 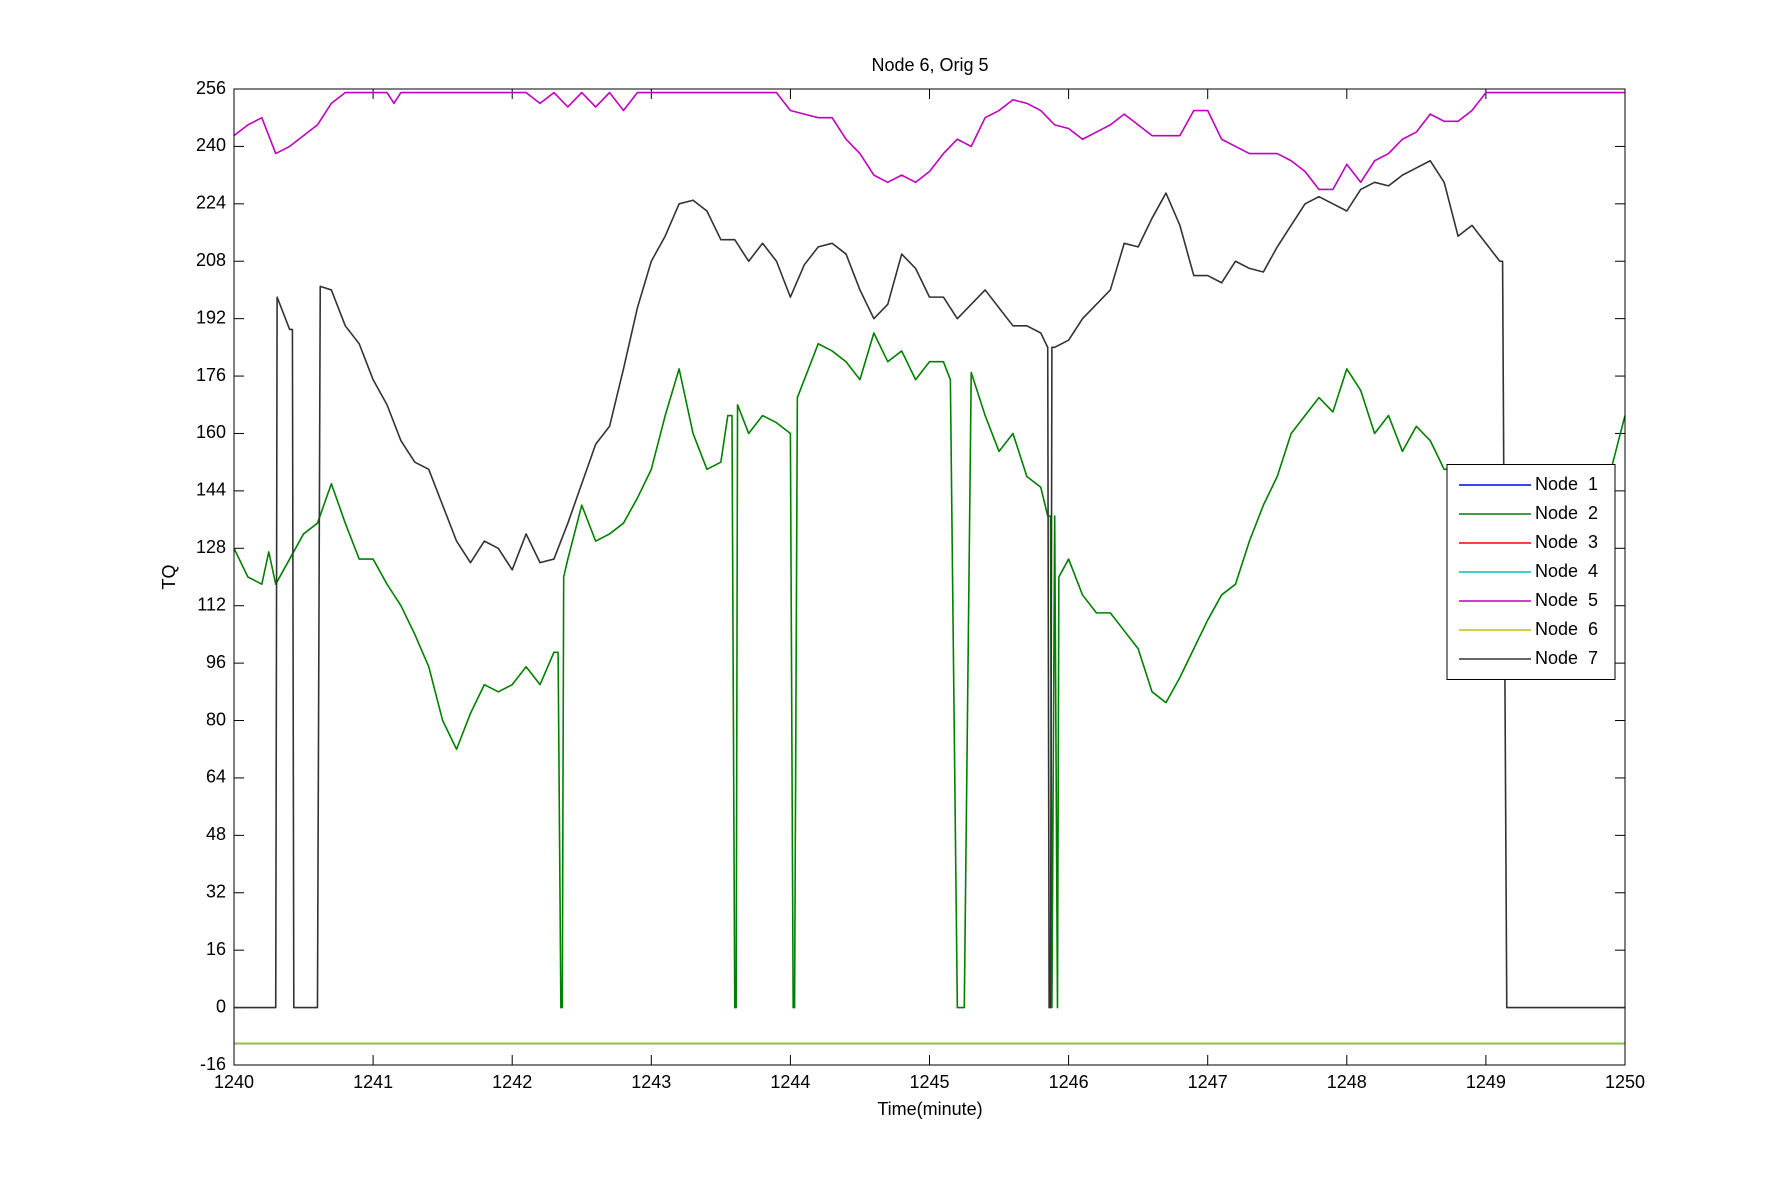 What do you see at coordinates (1566, 571) in the screenshot?
I see `legend-label: Node 4` at bounding box center [1566, 571].